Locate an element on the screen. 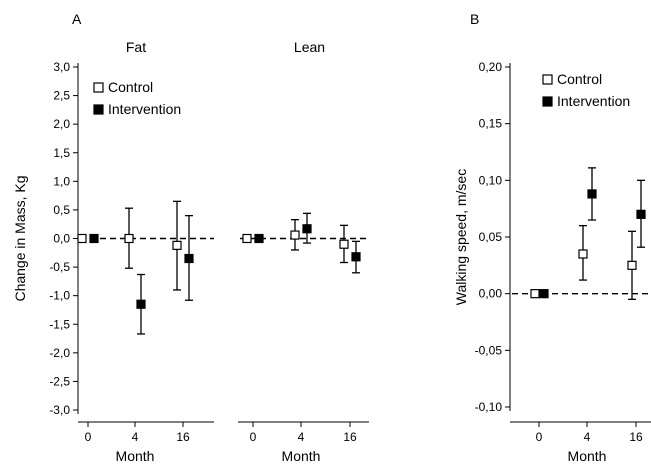 The width and height of the screenshot is (651, 468). panel-a-fat-title: Fat is located at coordinates (136, 47).